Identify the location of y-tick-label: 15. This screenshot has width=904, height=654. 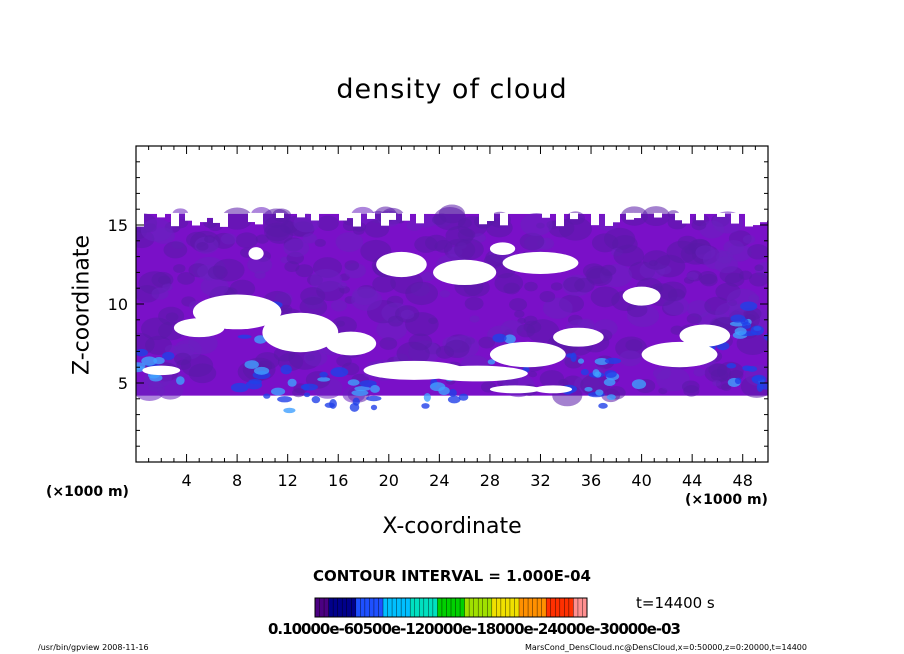
(118, 225).